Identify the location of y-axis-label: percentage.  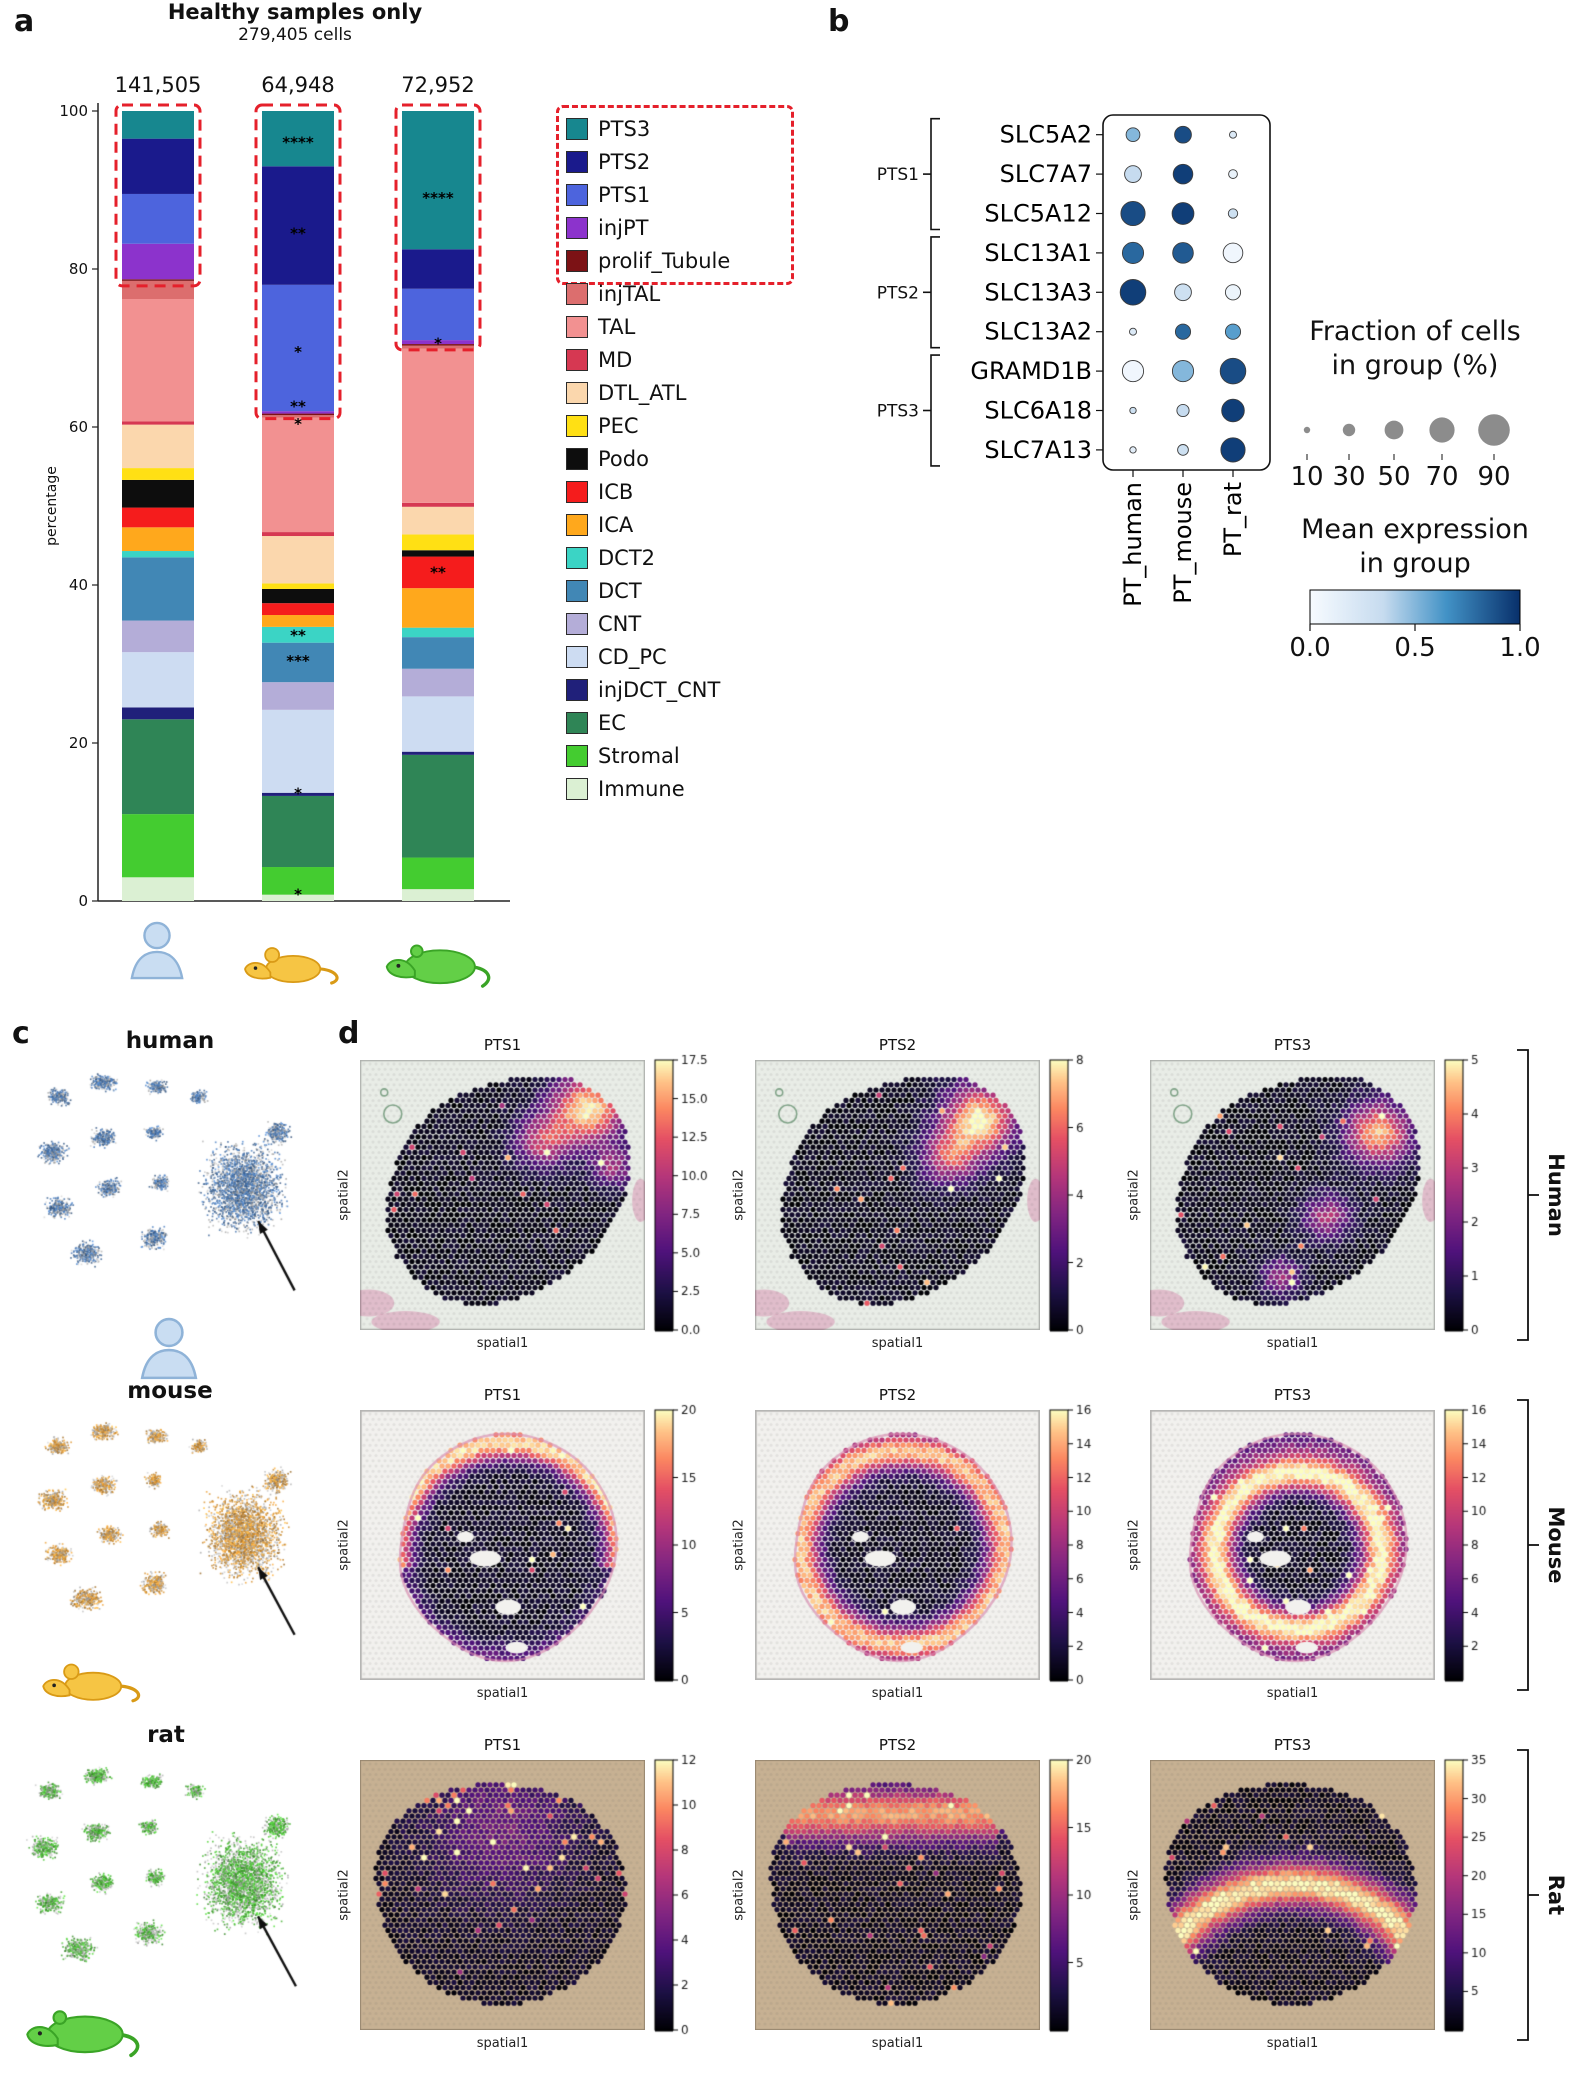
(52, 506).